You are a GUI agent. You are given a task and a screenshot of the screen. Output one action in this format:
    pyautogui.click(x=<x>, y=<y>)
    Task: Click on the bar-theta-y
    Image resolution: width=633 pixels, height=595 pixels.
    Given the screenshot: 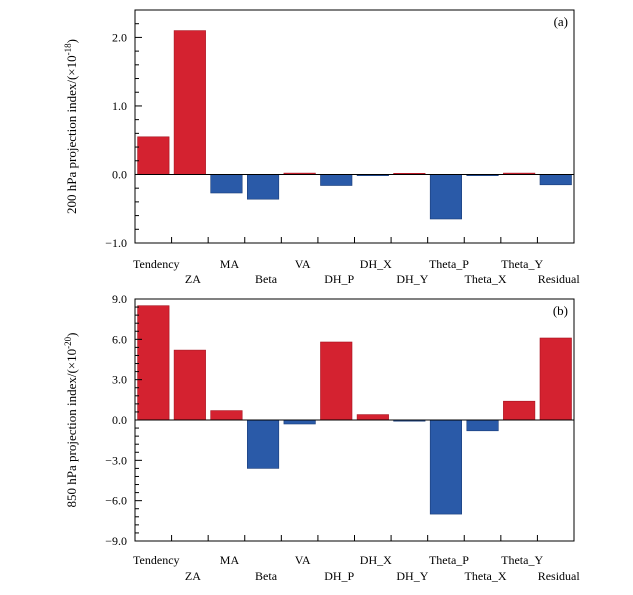 What is the action you would take?
    pyautogui.click(x=519, y=410)
    